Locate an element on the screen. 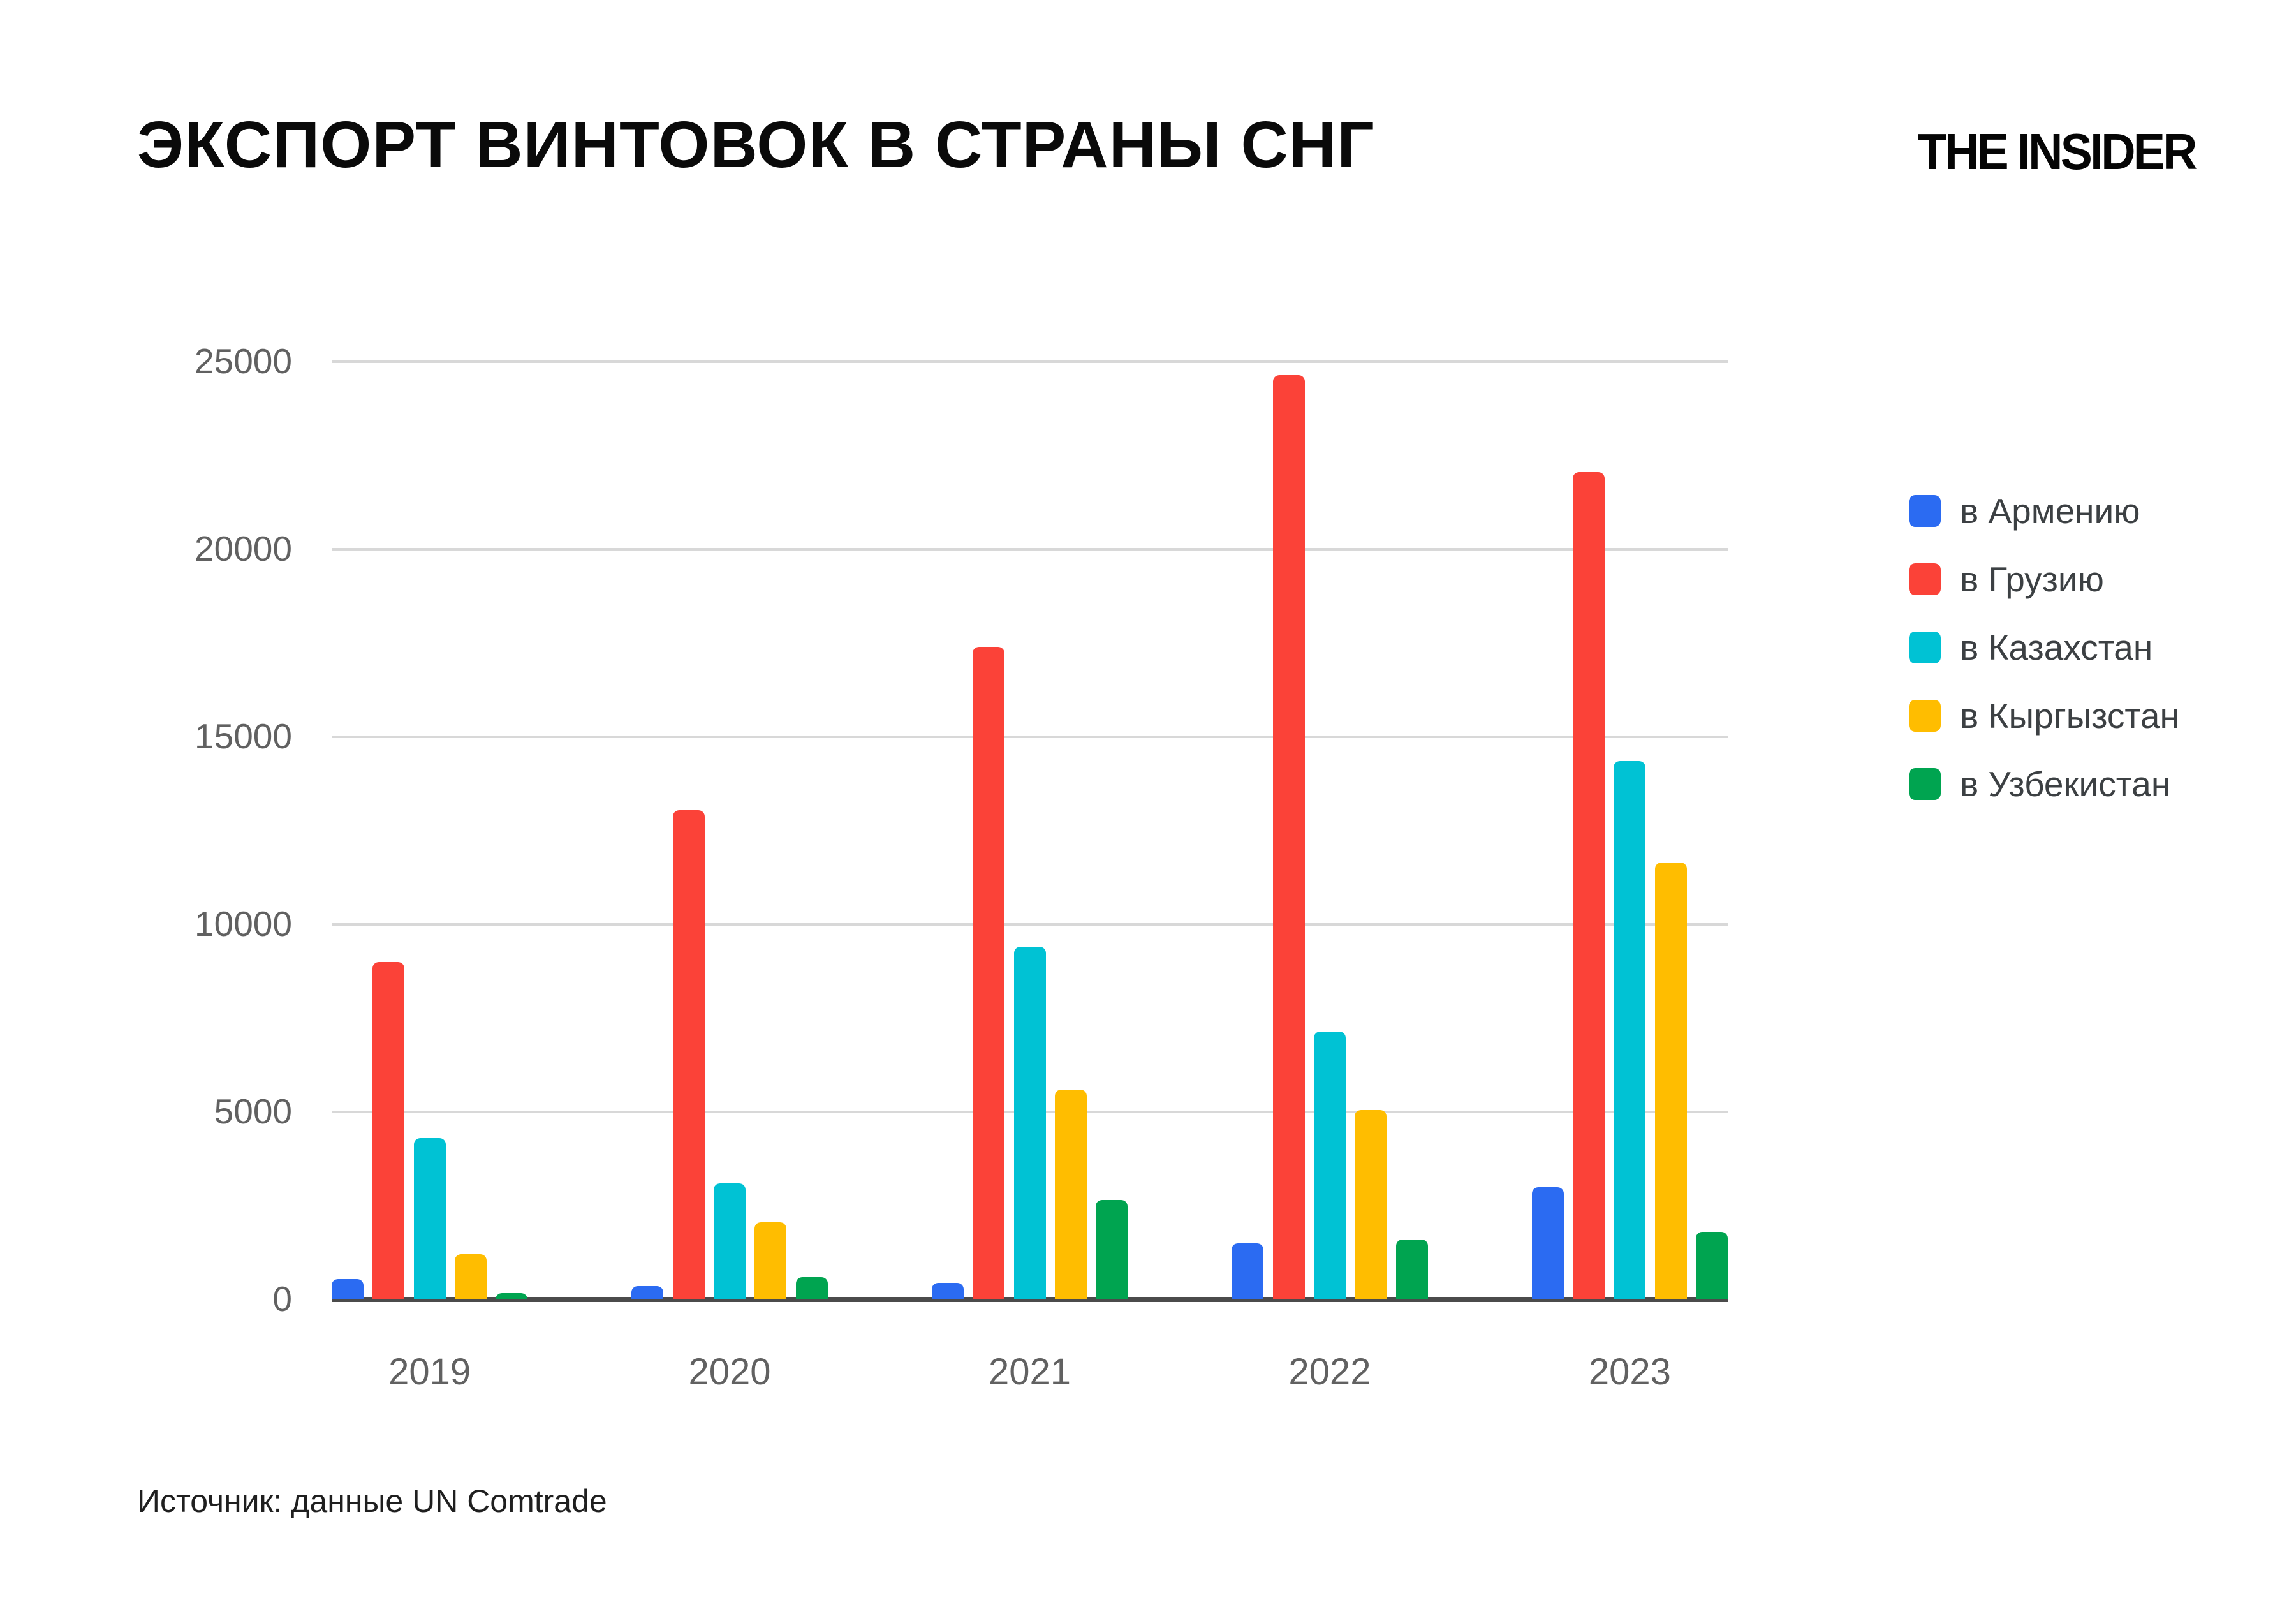 This screenshot has height=1614, width=2296. x-axis-label-2019: 2019 is located at coordinates (429, 1372).